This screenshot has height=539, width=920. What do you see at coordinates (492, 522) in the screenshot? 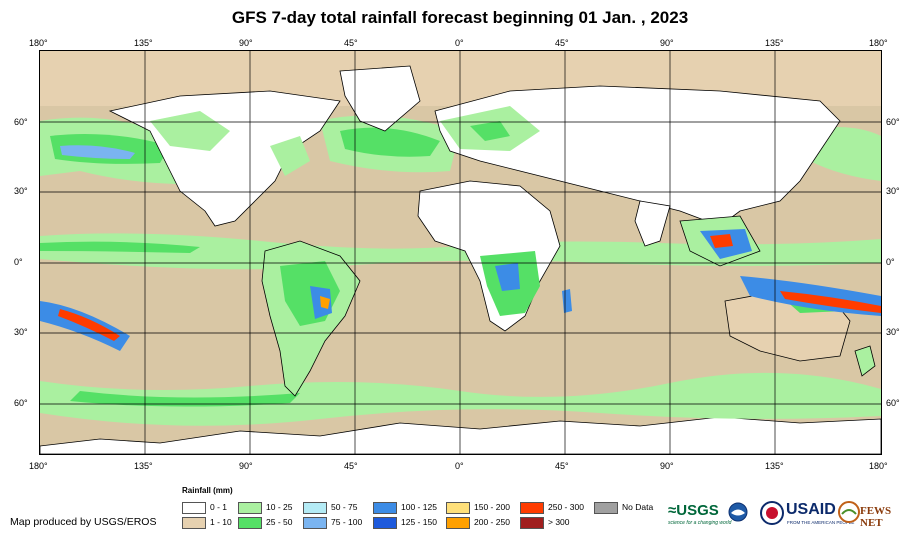
I see `legend-label: 200 - 250` at bounding box center [492, 522].